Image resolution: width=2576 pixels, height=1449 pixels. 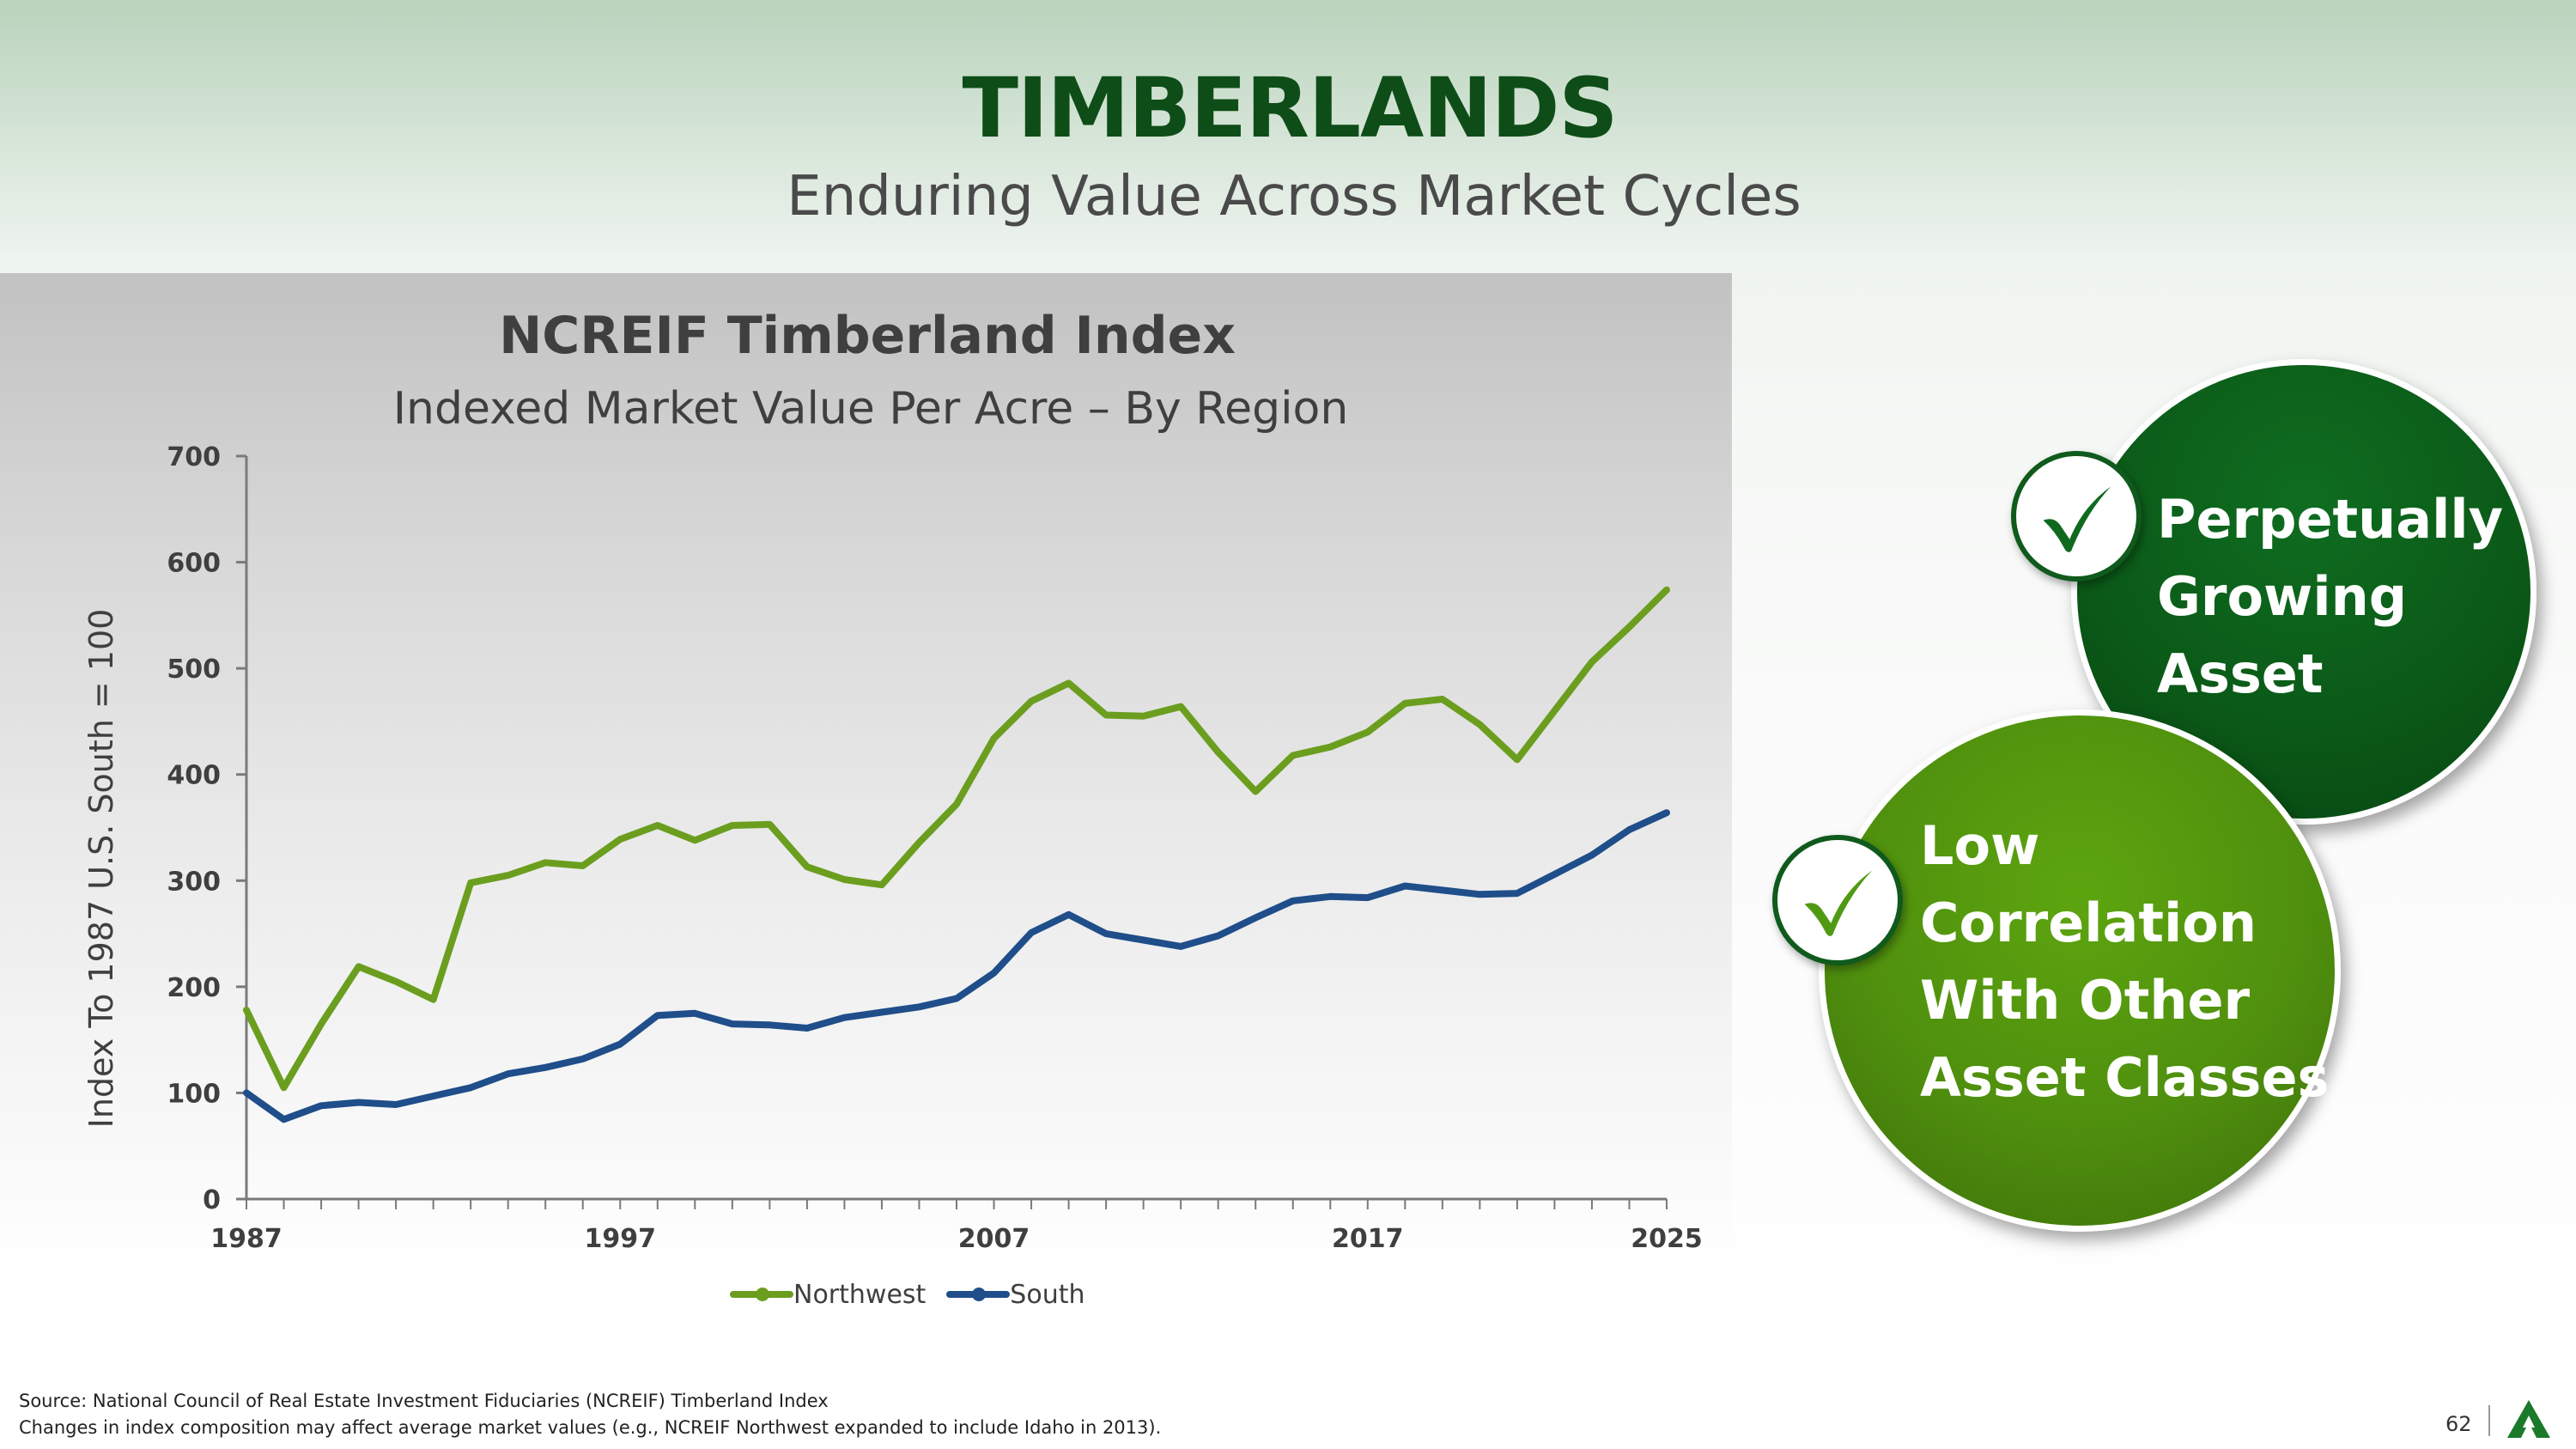 I want to click on badge-low-correlation-text: Low Correlation With Other Asset Classes, so click(x=2124, y=962).